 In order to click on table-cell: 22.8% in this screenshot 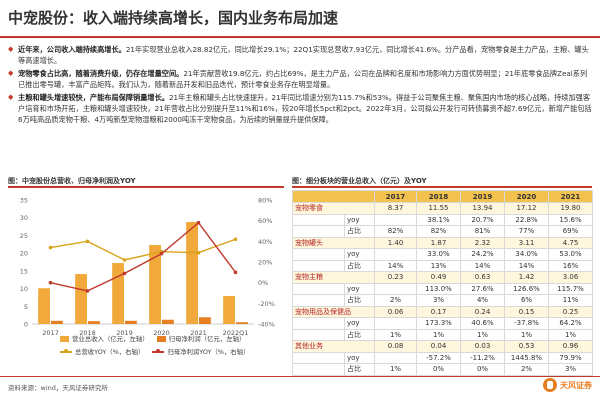, I will do `click(526, 219)`.